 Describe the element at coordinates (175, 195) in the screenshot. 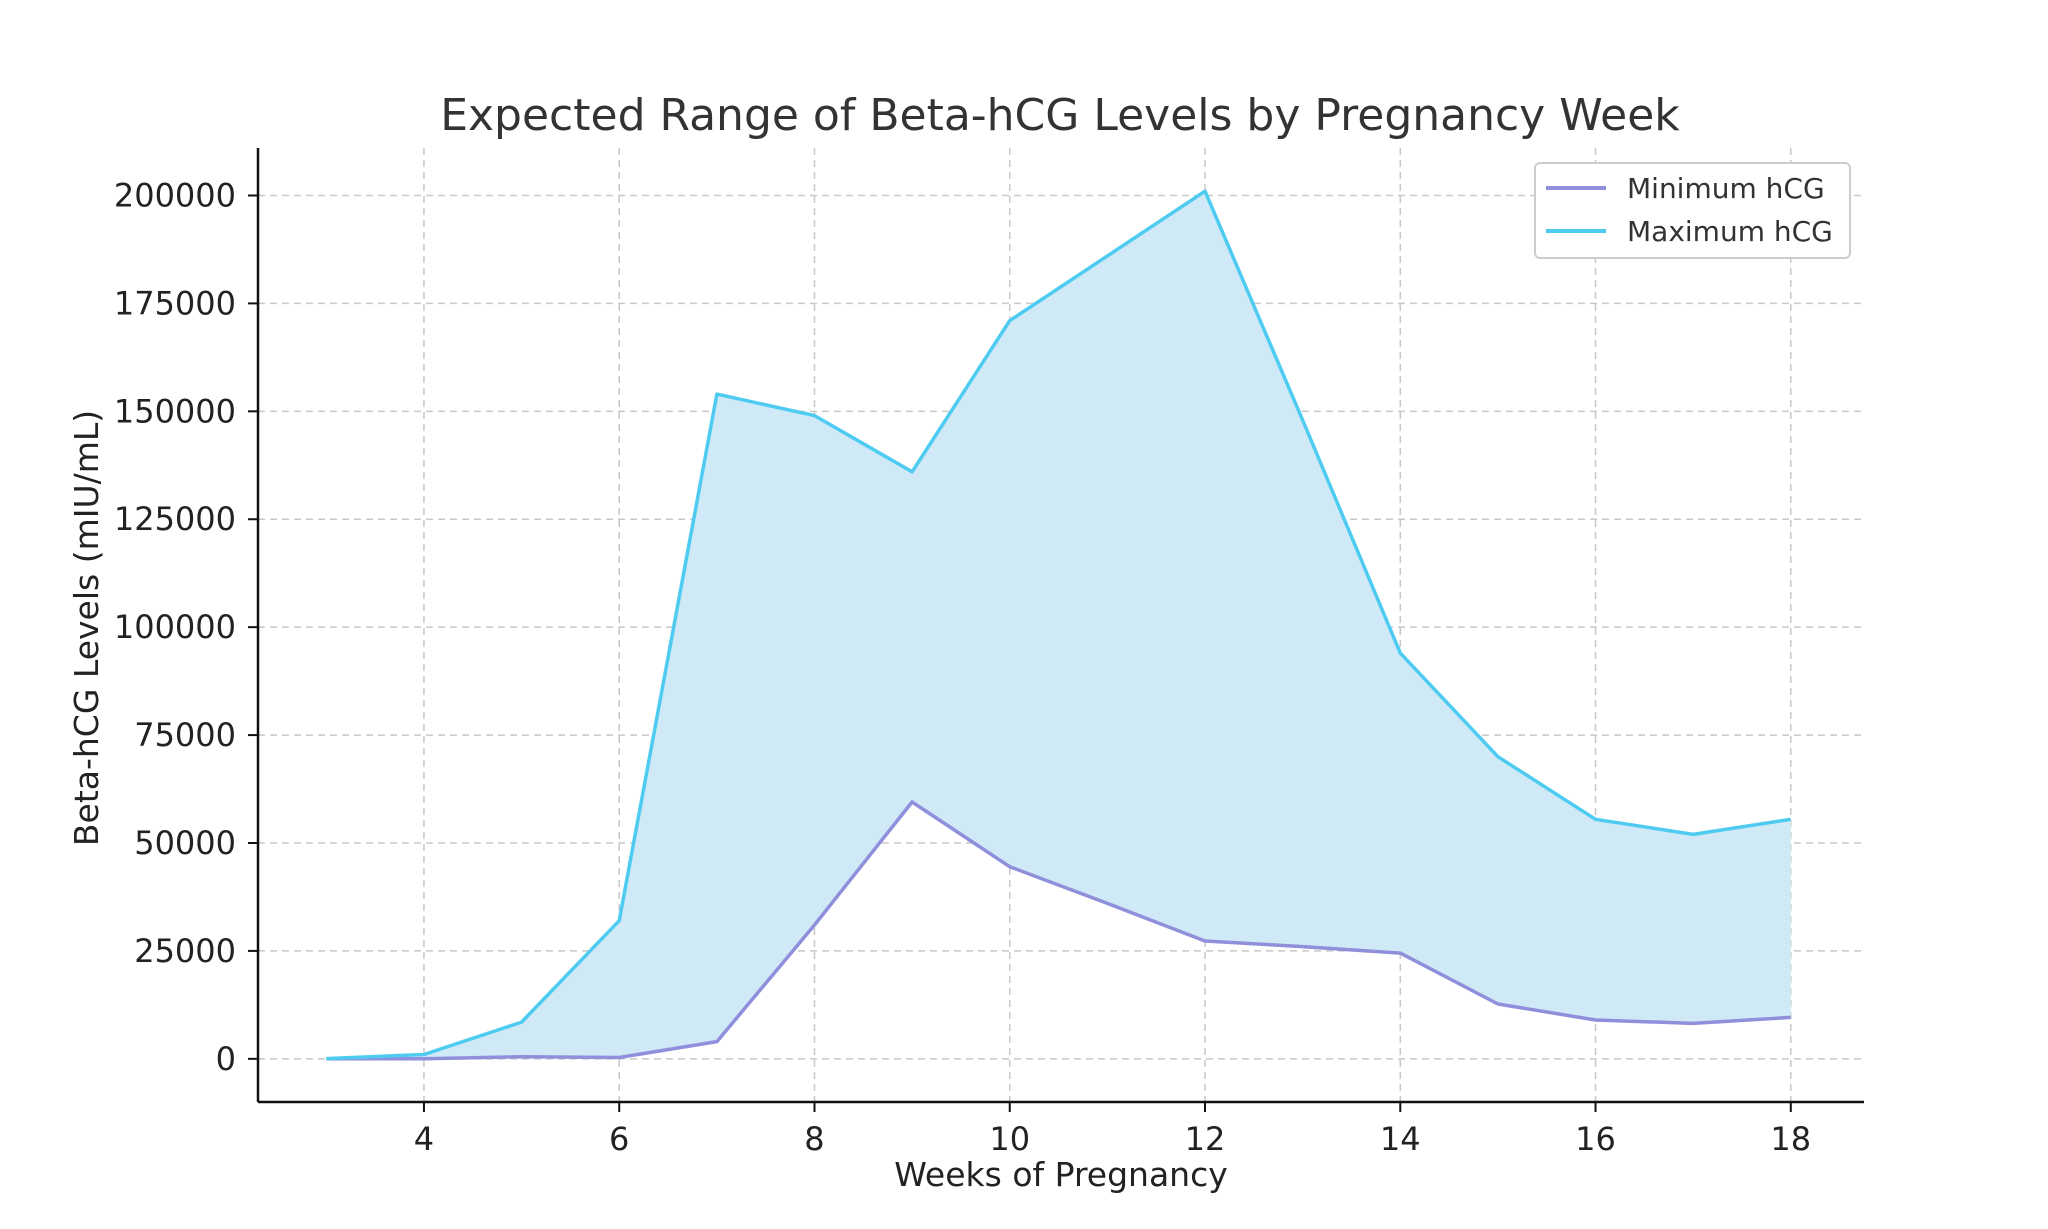

I see `y-tick-label-200000: 200000` at that location.